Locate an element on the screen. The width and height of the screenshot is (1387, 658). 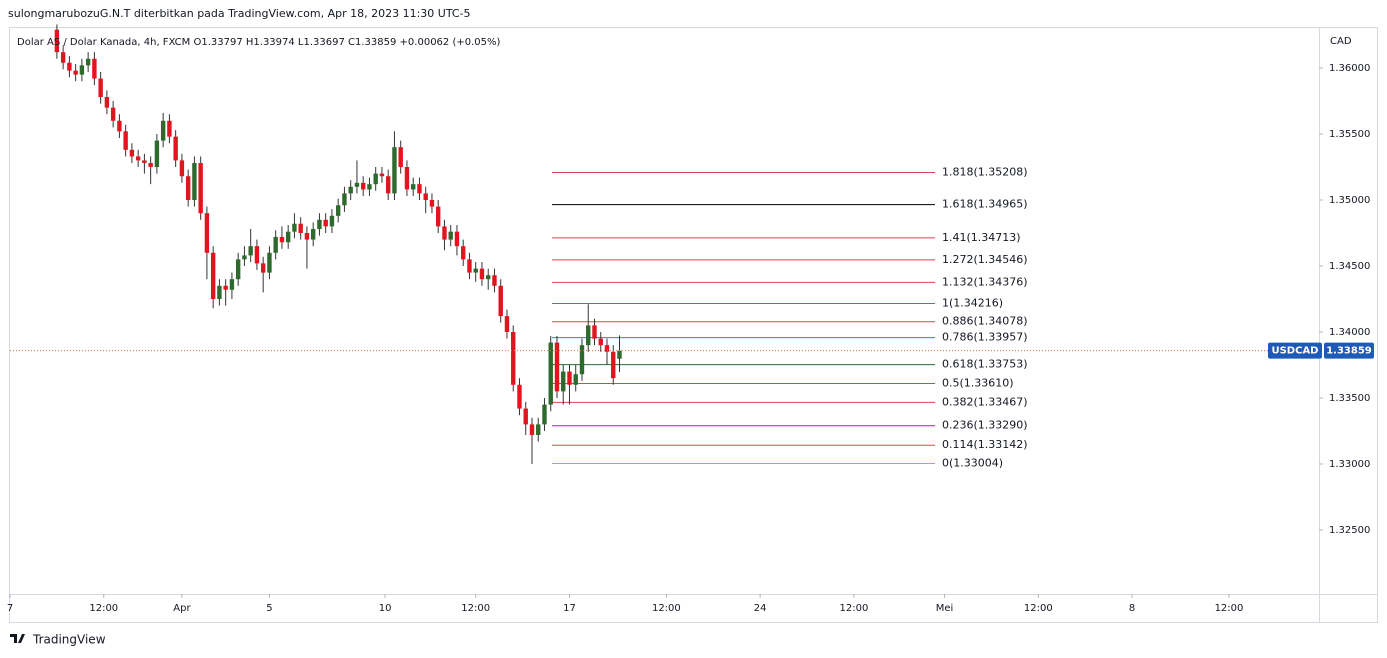
symbol-tag is located at coordinates (1295, 350).